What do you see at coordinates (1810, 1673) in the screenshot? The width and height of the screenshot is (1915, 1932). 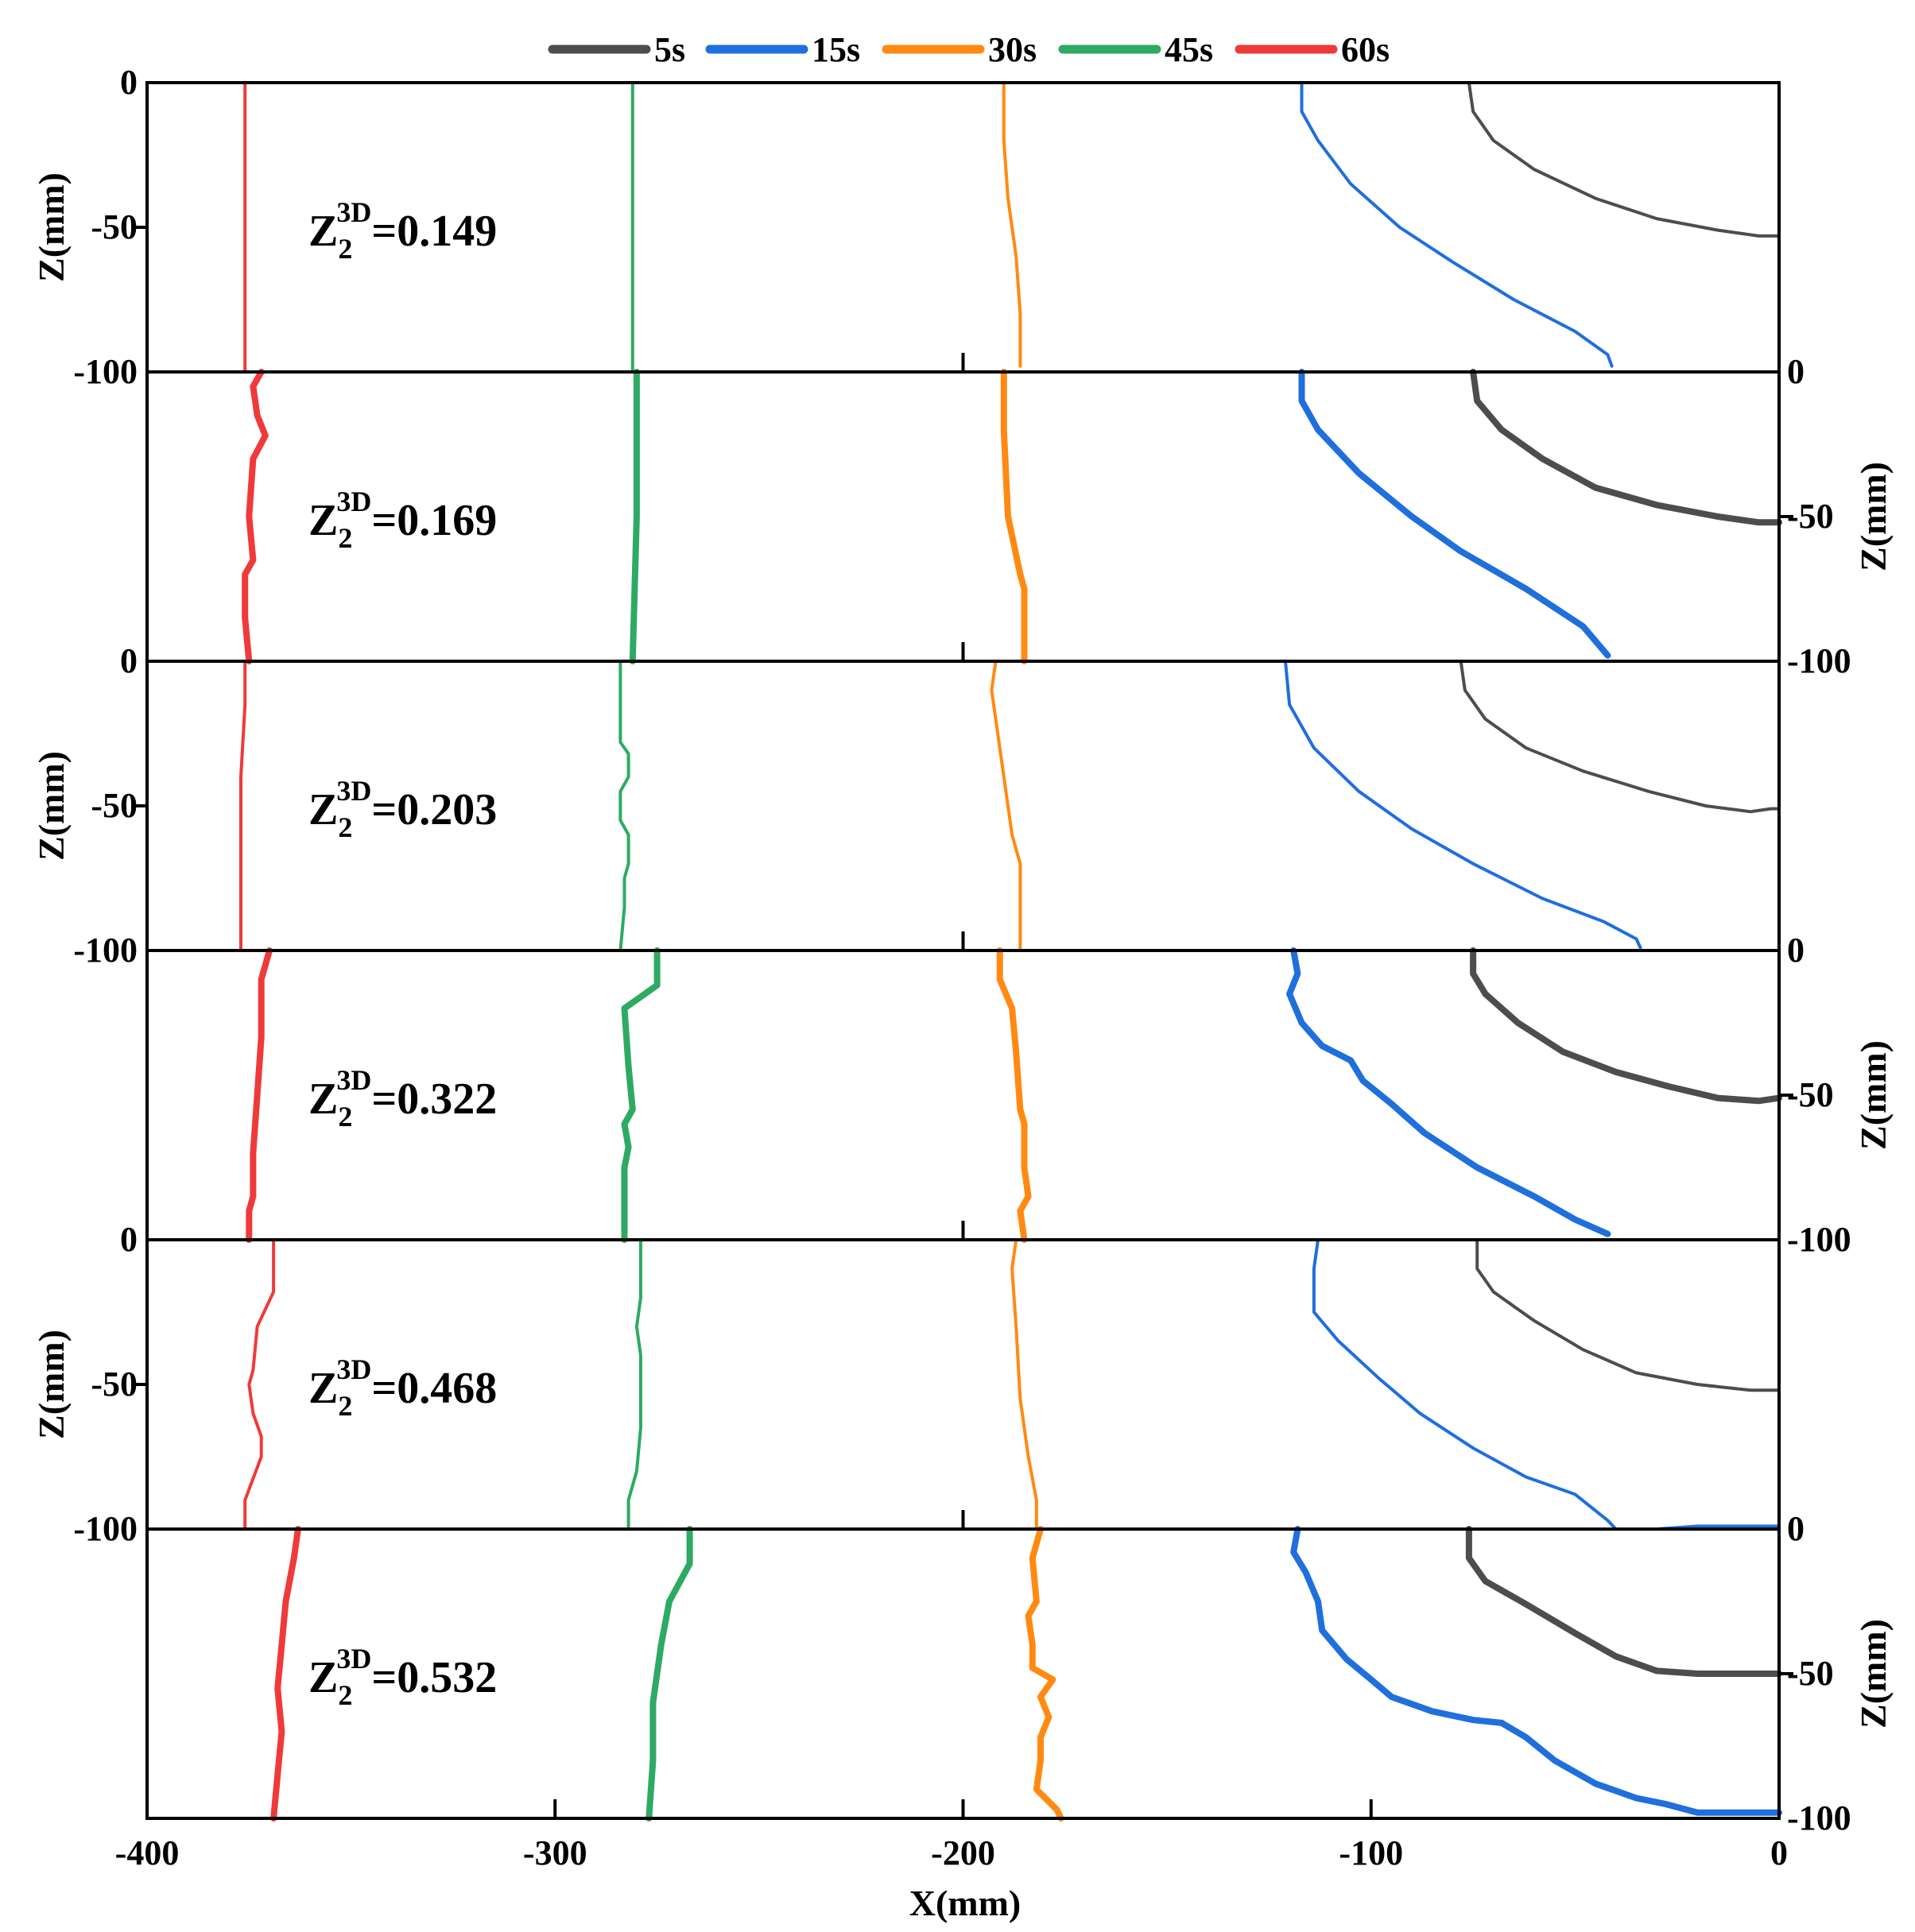 I see `y-tick-label-panel-6: -50` at bounding box center [1810, 1673].